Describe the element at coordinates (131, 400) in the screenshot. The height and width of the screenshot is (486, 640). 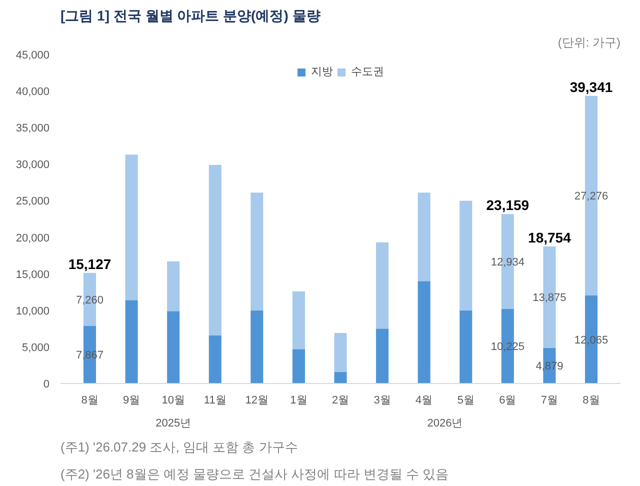
I see `x-tick-label: 9월` at that location.